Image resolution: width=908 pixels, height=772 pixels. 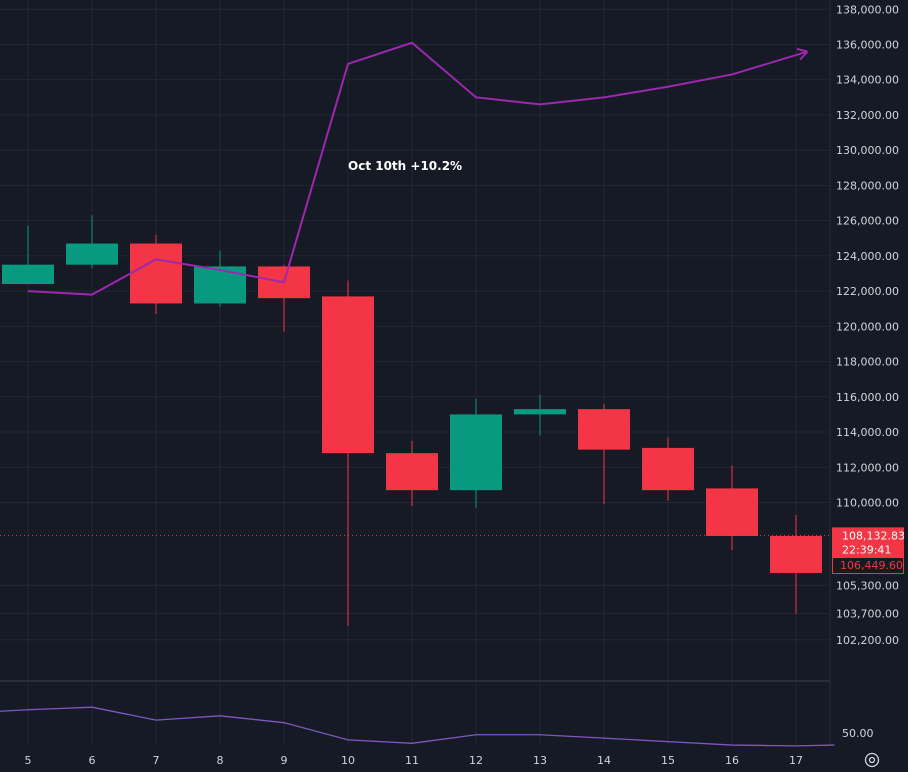 What do you see at coordinates (867, 640) in the screenshot?
I see `price-tick-label: 102,200.00` at bounding box center [867, 640].